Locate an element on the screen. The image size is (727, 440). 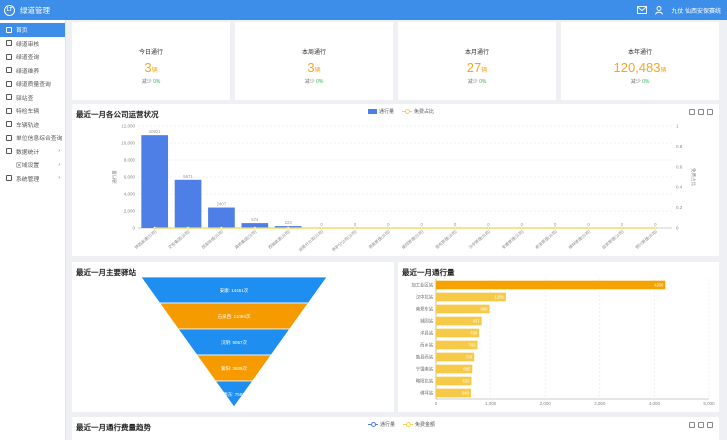
sidebar-item: 绿道维养 is located at coordinates (32, 71).